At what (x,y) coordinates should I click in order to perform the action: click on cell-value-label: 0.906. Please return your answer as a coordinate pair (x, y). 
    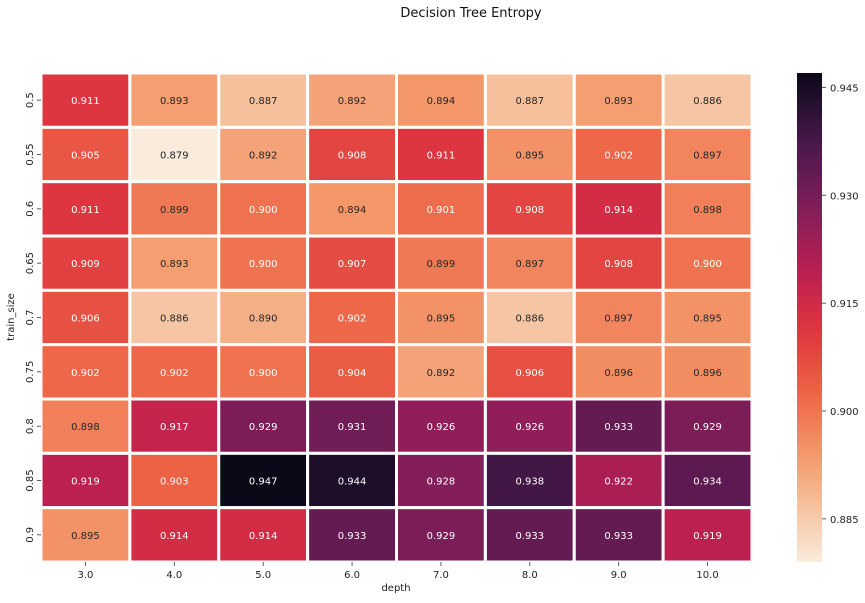
    Looking at the image, I should click on (529, 373).